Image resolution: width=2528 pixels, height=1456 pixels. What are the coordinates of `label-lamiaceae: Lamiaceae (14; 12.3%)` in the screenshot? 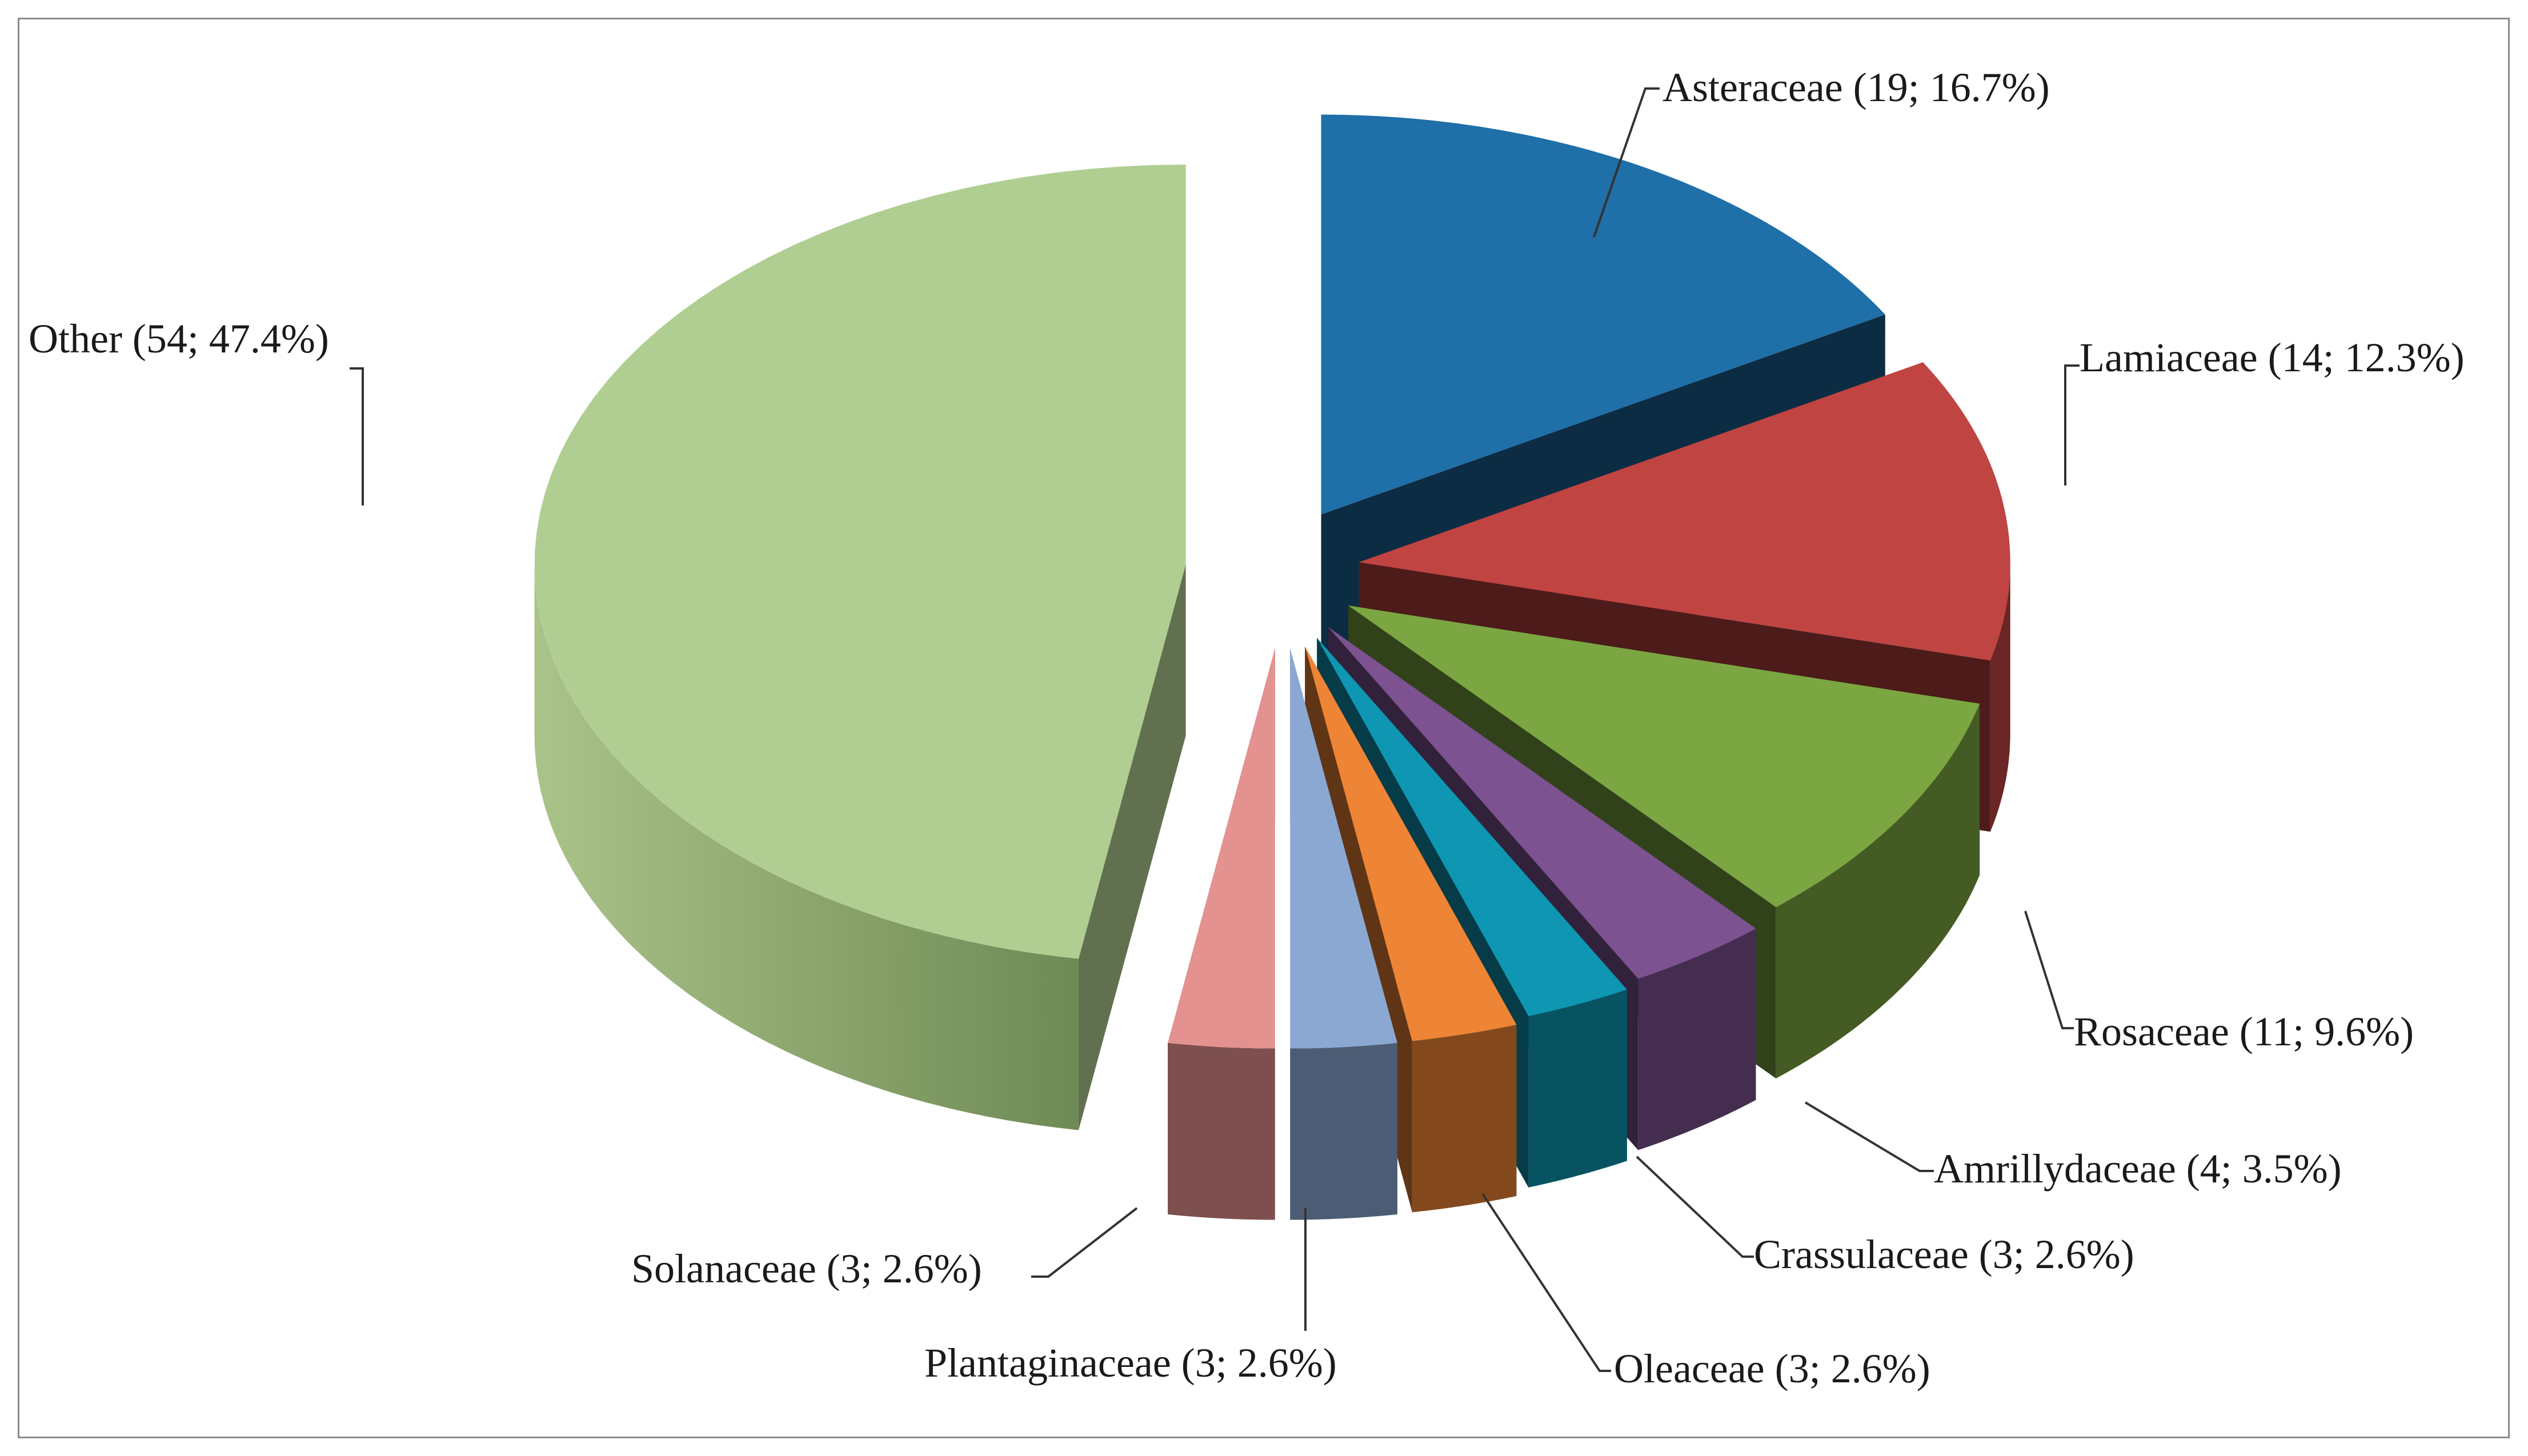 It's located at (2272, 357).